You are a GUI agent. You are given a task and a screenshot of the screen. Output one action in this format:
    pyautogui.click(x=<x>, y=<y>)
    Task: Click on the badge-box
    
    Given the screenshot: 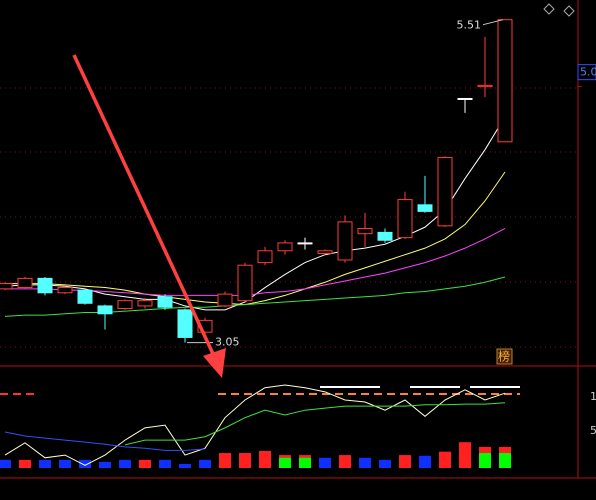 What is the action you would take?
    pyautogui.click(x=504, y=356)
    